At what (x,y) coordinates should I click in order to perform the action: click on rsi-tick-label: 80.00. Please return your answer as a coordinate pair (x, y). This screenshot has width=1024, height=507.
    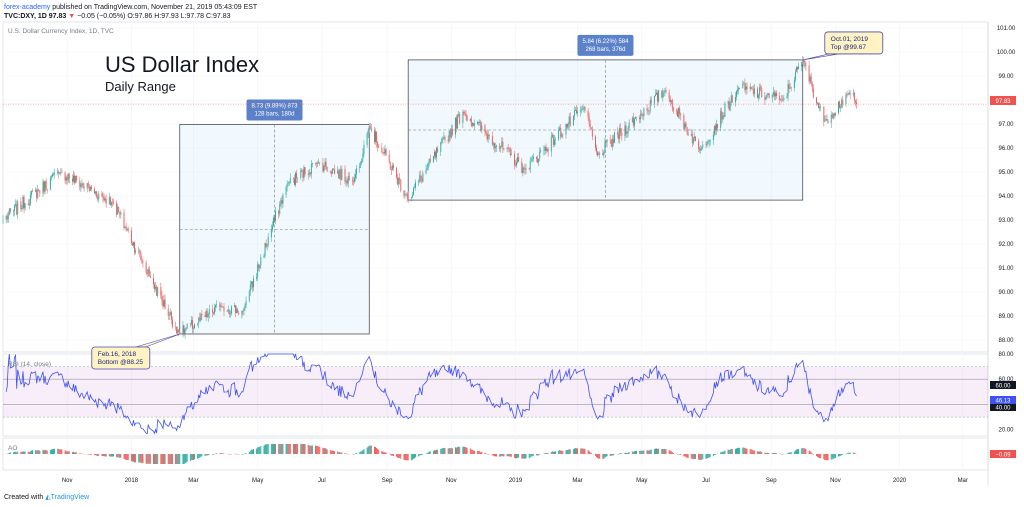
    Looking at the image, I should click on (1006, 355).